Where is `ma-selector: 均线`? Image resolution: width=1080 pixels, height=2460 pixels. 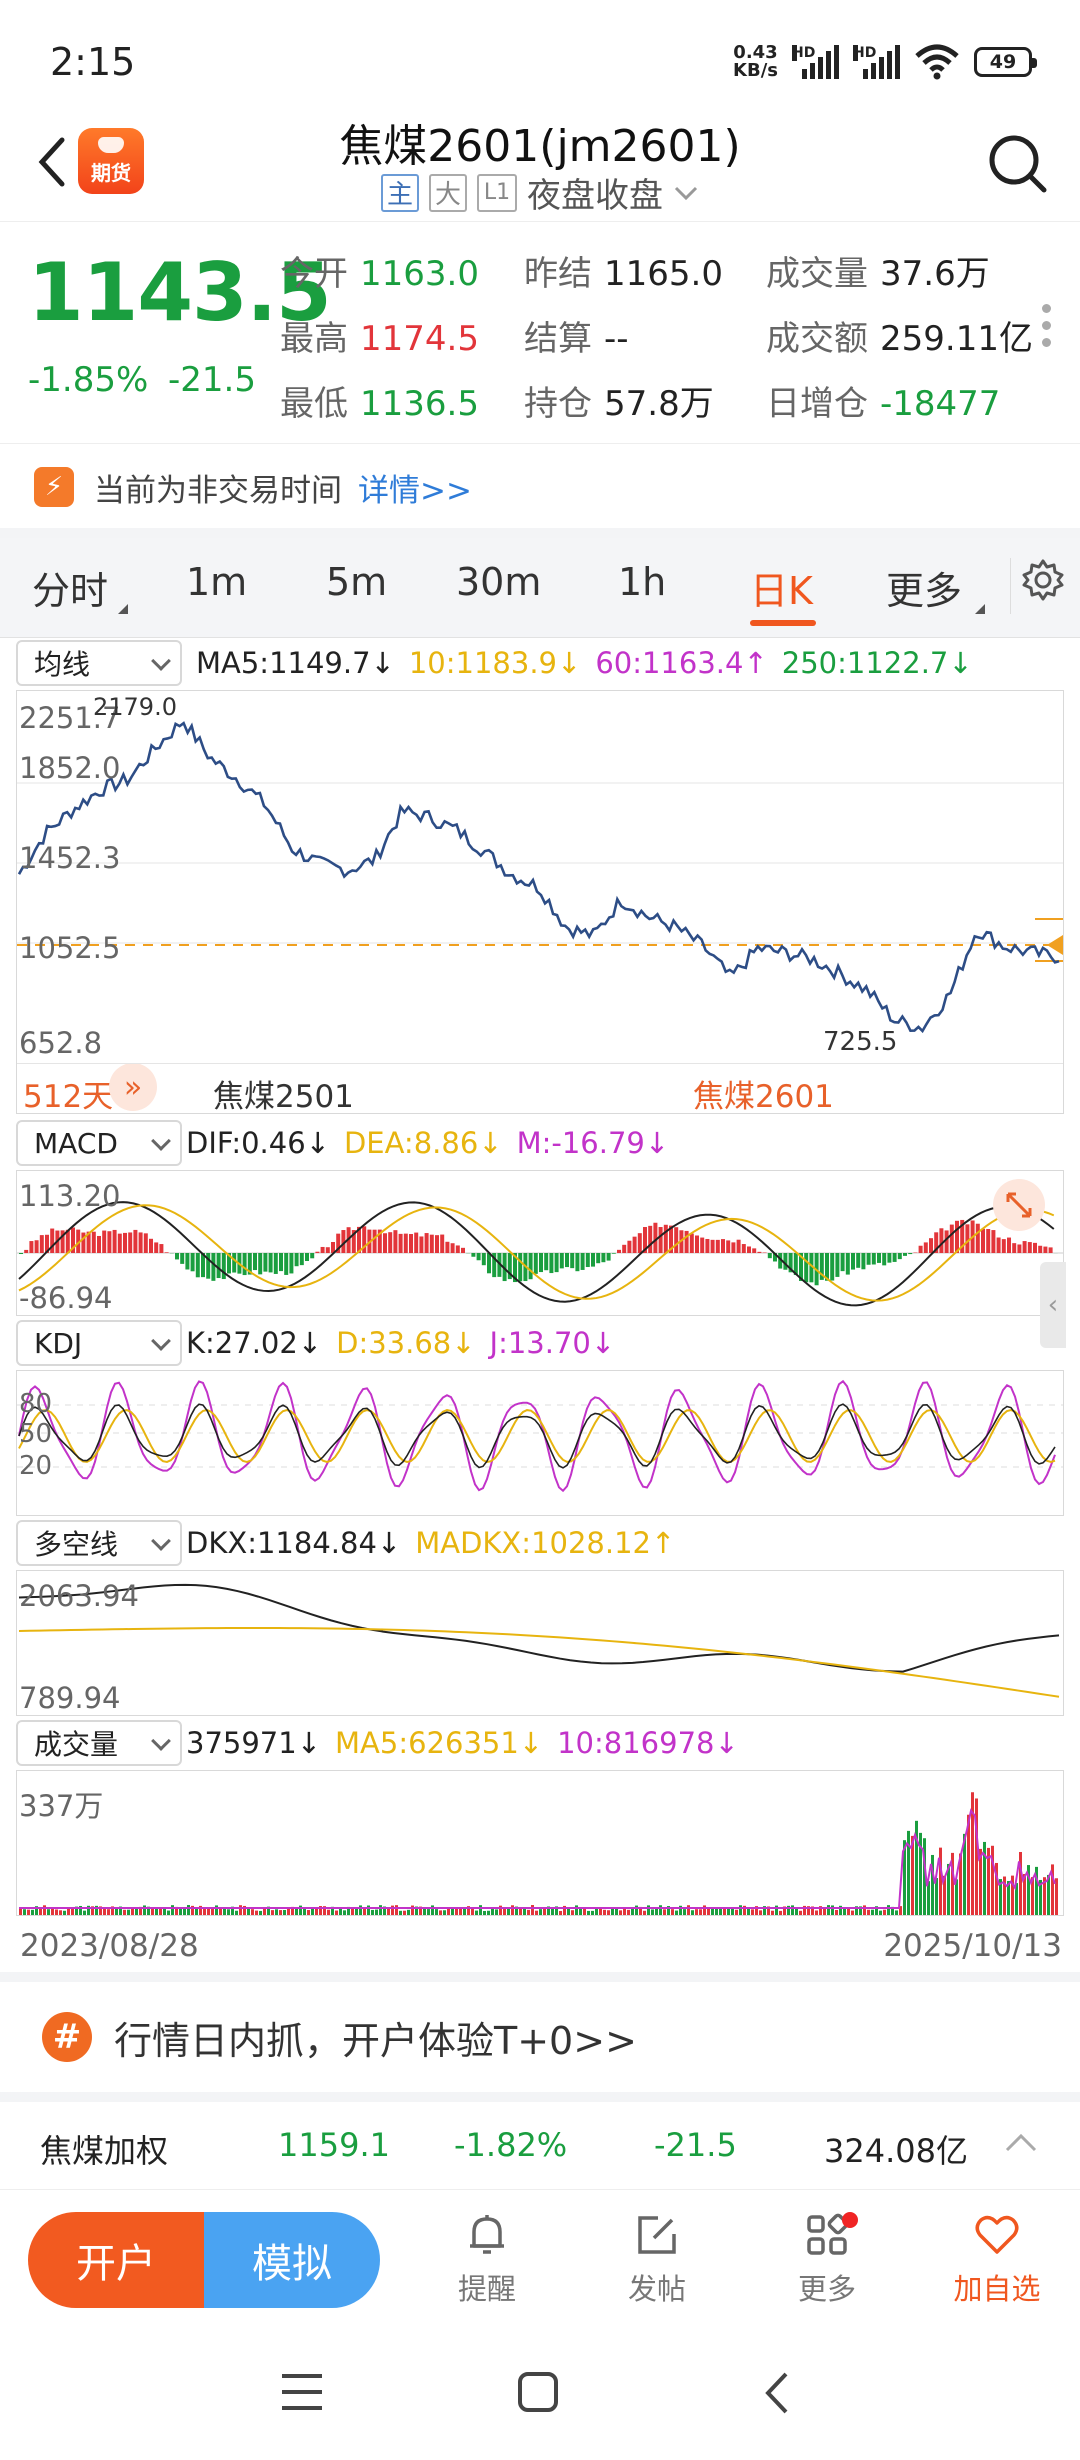 ma-selector: 均线 is located at coordinates (99, 663).